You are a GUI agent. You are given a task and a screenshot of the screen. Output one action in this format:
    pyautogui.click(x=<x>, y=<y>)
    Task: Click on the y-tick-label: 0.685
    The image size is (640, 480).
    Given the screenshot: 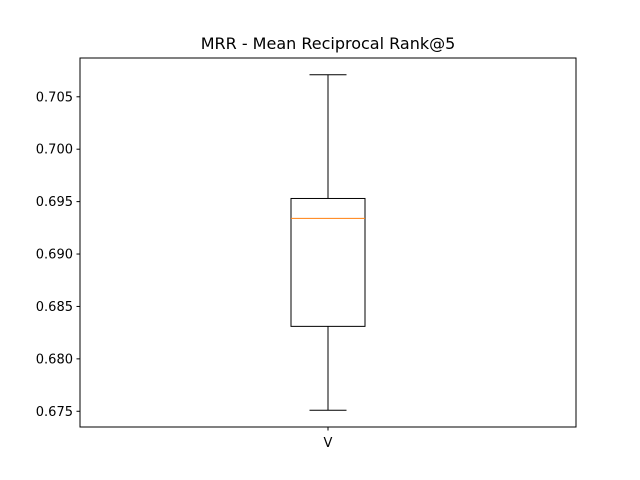 What is the action you would take?
    pyautogui.click(x=54, y=307)
    